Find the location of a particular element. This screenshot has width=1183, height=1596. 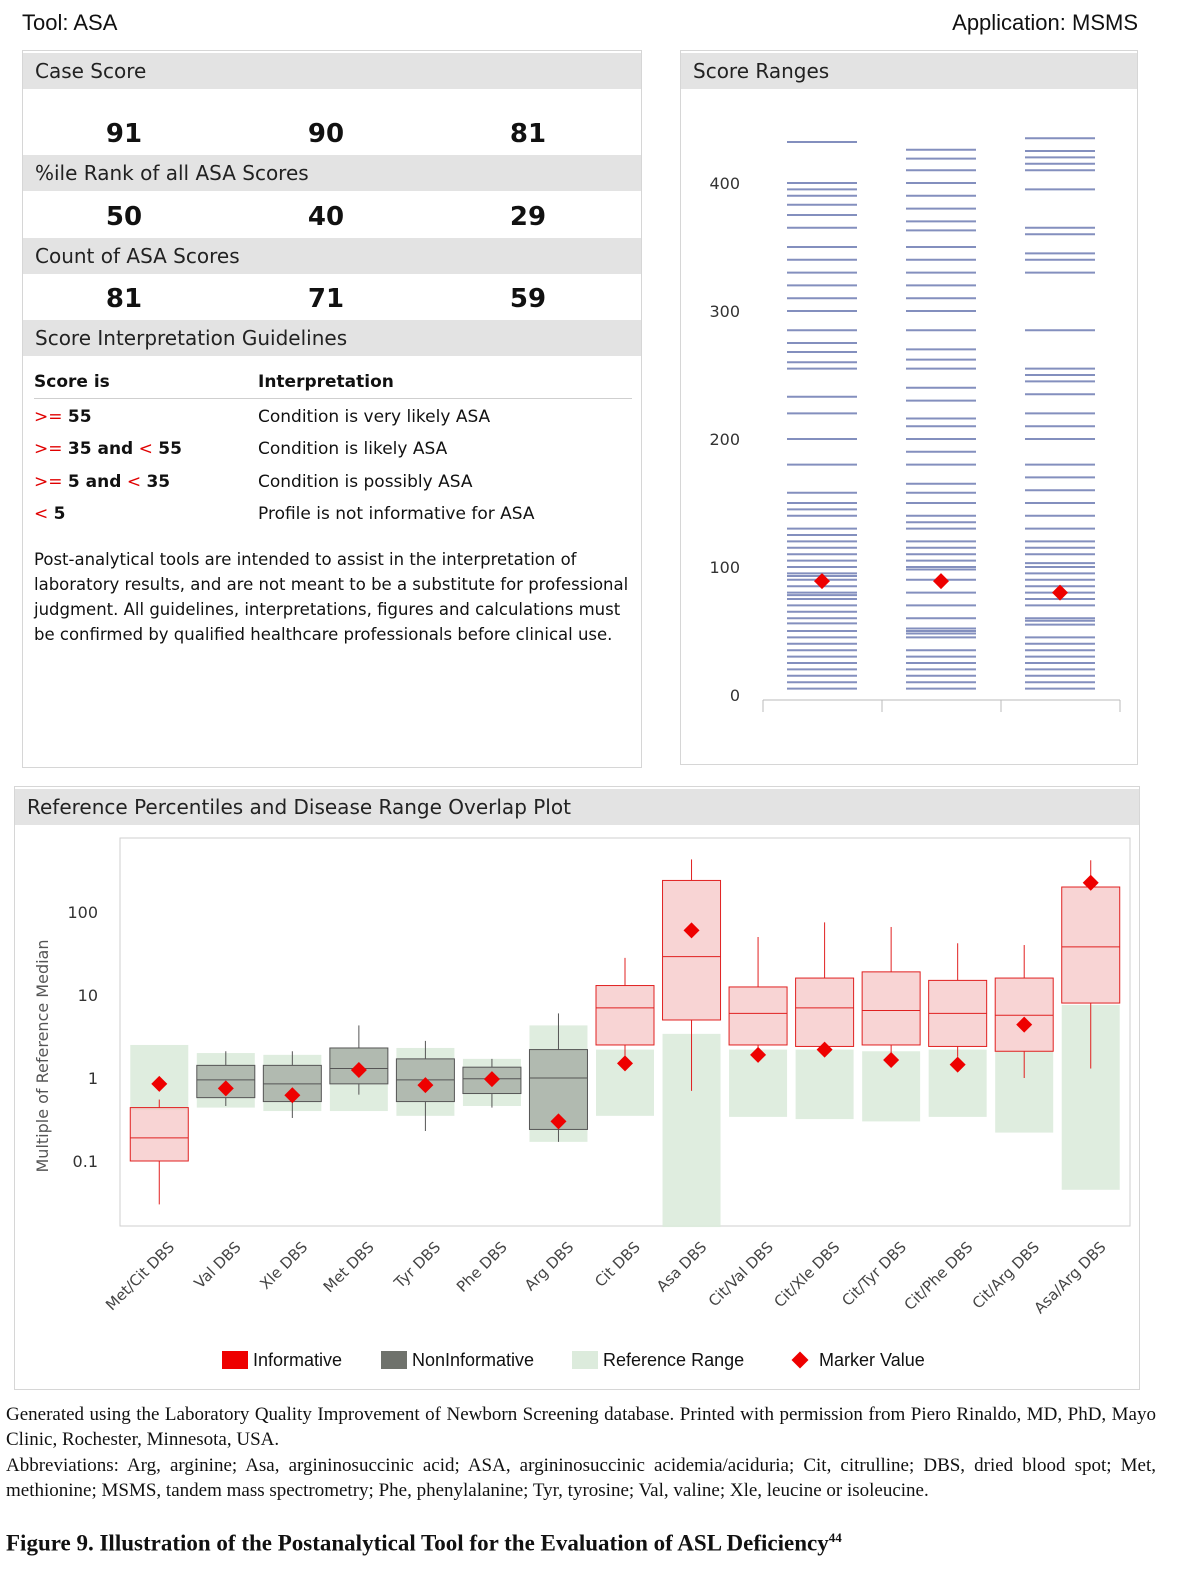

case-score-3: 81 is located at coordinates (528, 134).